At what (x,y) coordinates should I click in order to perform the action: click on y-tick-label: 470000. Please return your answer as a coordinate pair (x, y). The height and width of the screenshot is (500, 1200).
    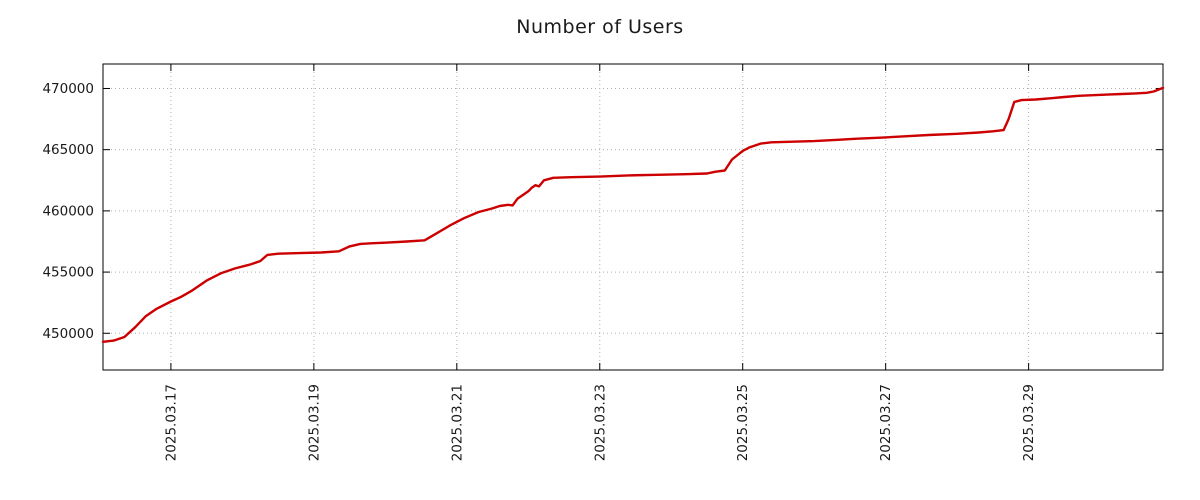
    Looking at the image, I should click on (68, 89).